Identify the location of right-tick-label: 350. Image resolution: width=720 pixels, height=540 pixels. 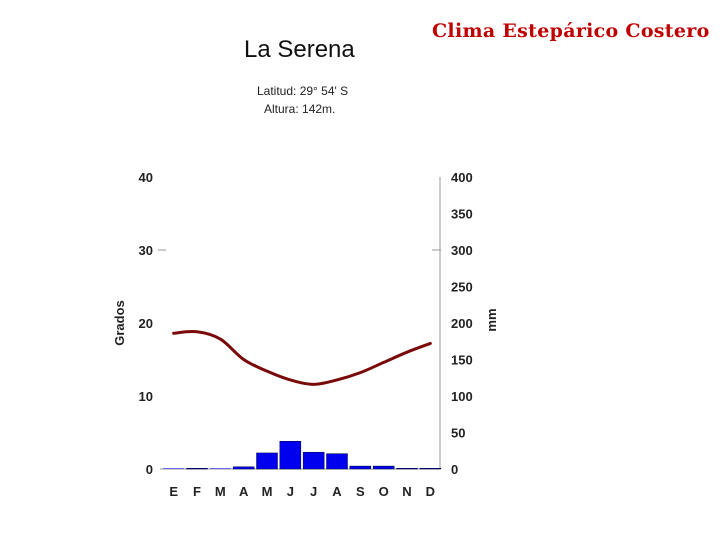
(462, 214).